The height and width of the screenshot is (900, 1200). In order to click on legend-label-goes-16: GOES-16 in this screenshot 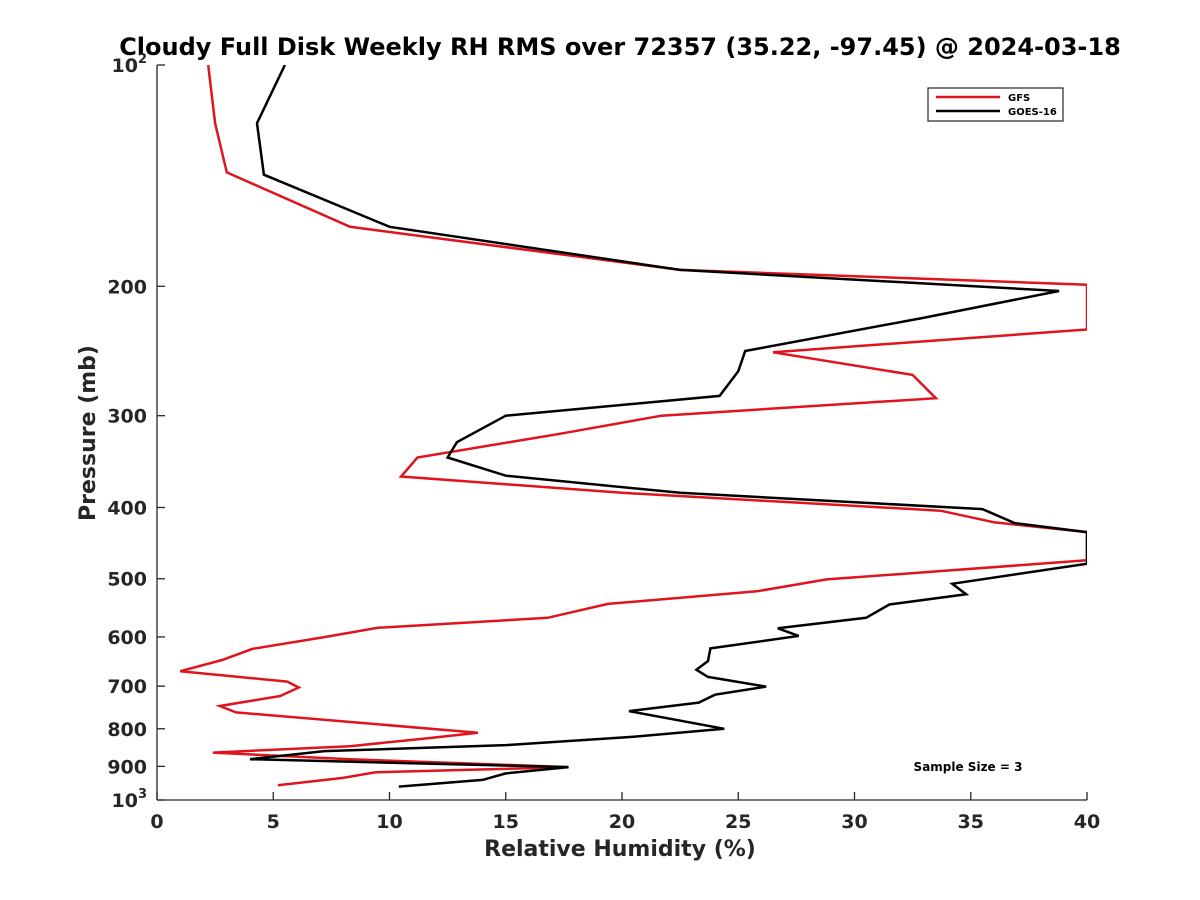, I will do `click(1032, 112)`.